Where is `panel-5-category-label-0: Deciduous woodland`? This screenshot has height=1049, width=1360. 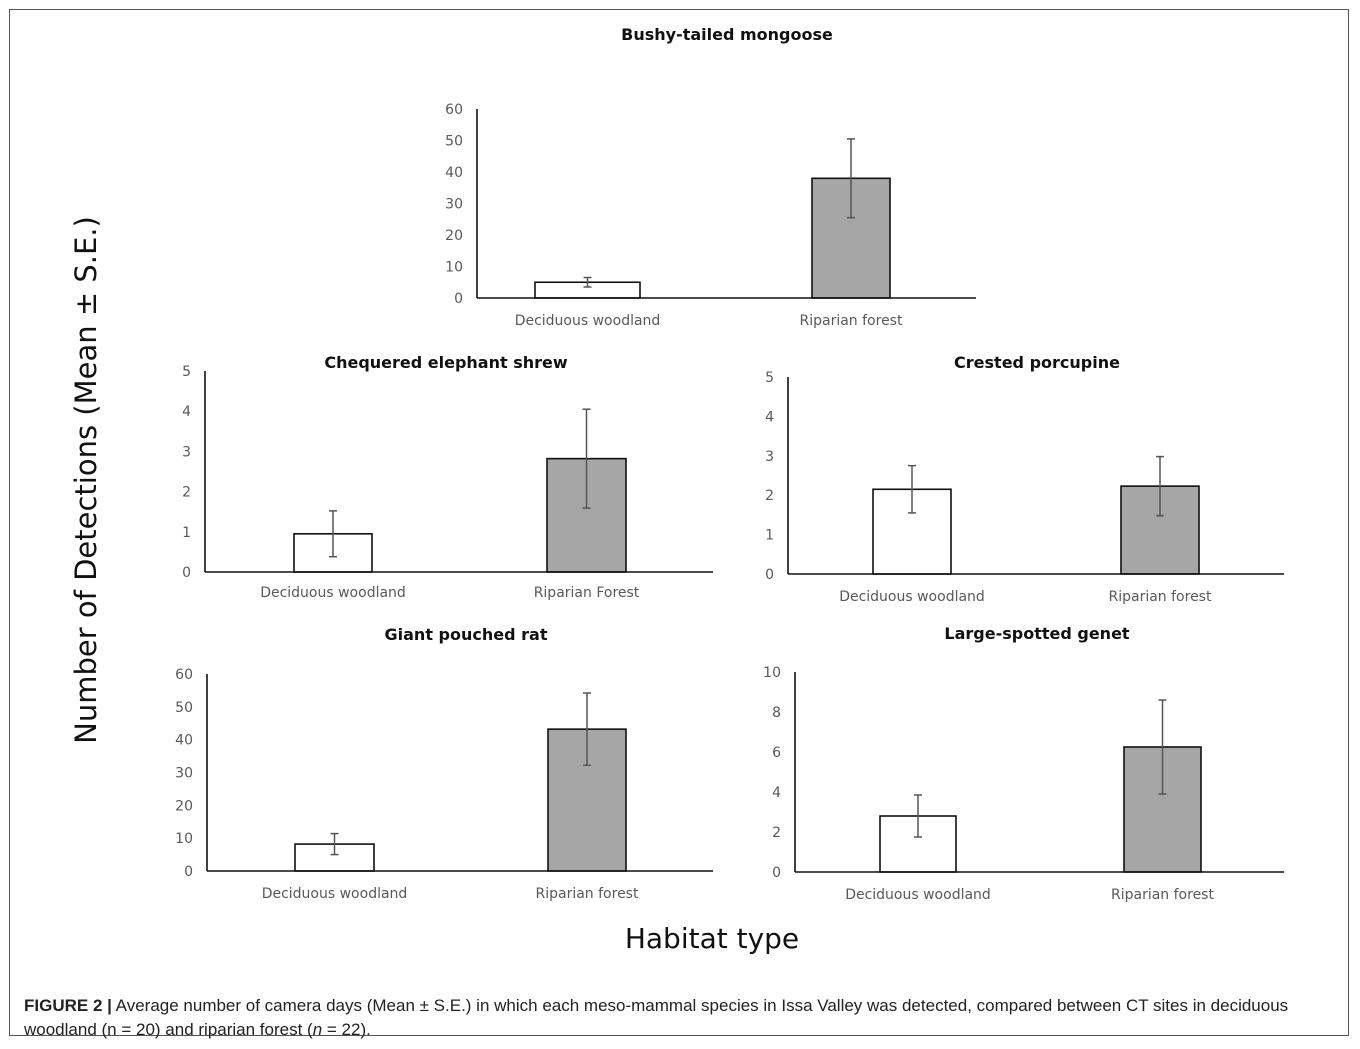
panel-5-category-label-0: Deciduous woodland is located at coordinates (918, 895).